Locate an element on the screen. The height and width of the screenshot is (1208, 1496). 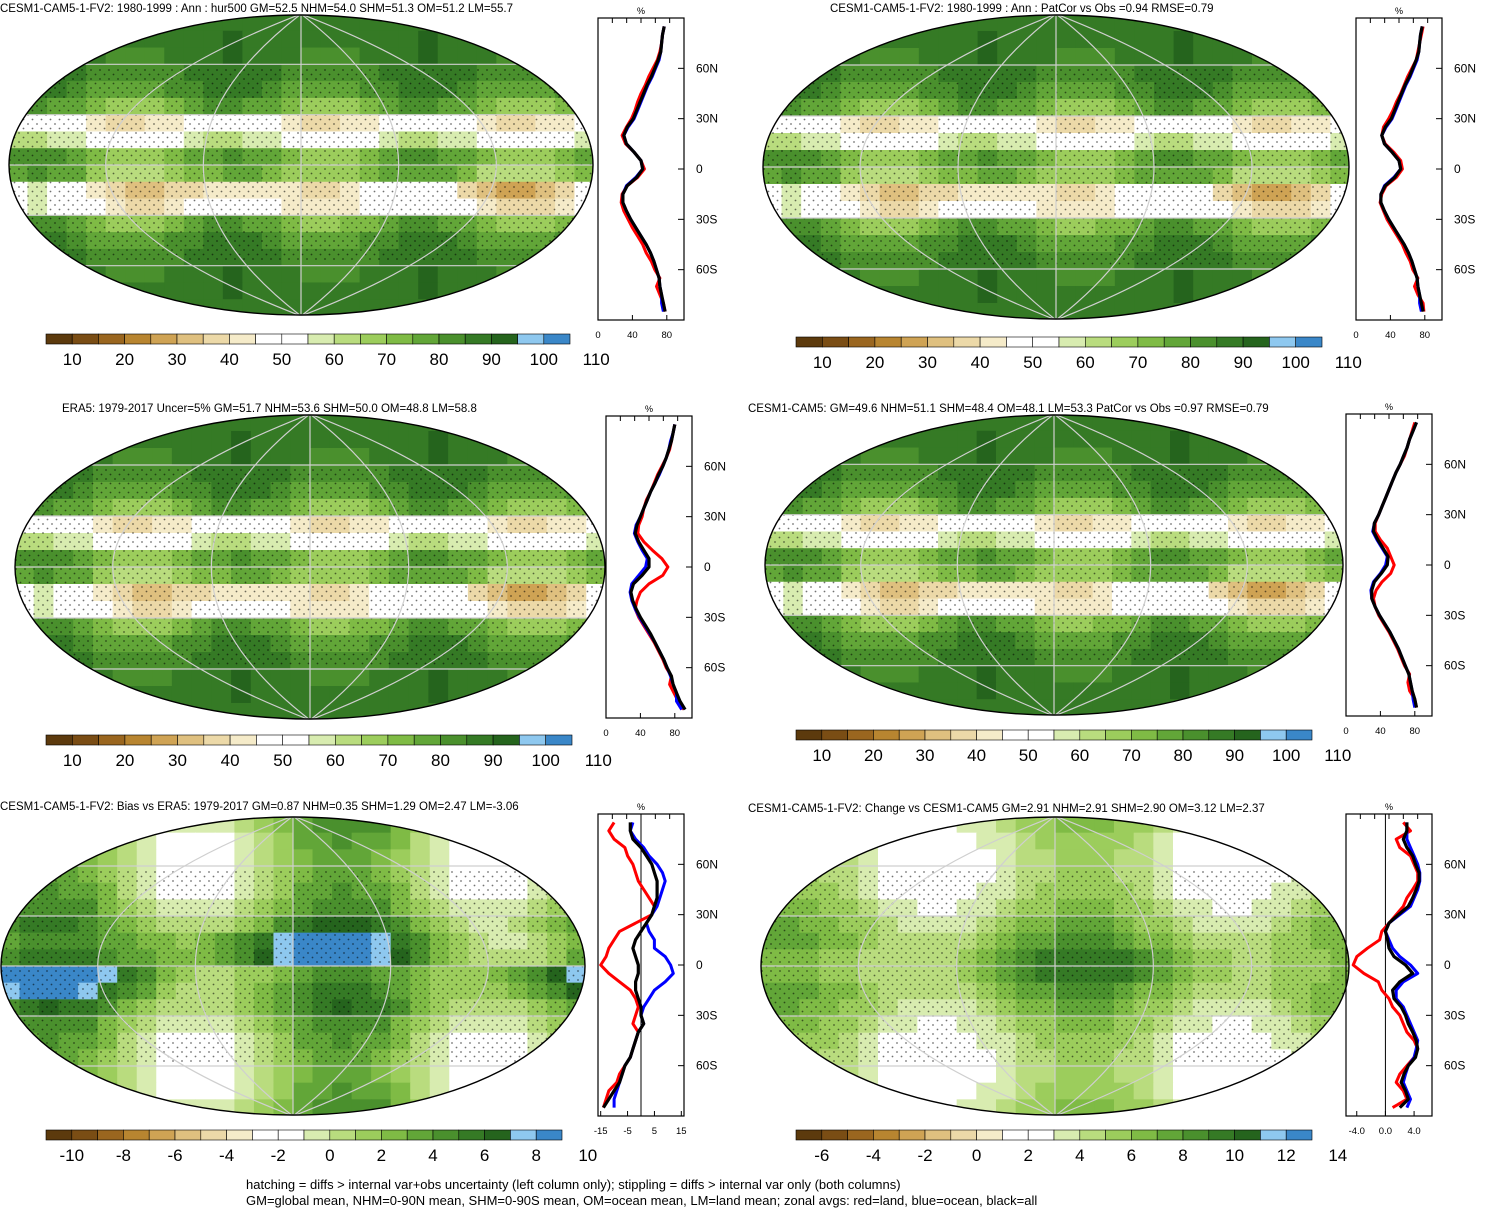
value-tick-label: 4.0 is located at coordinates (1413, 1131).